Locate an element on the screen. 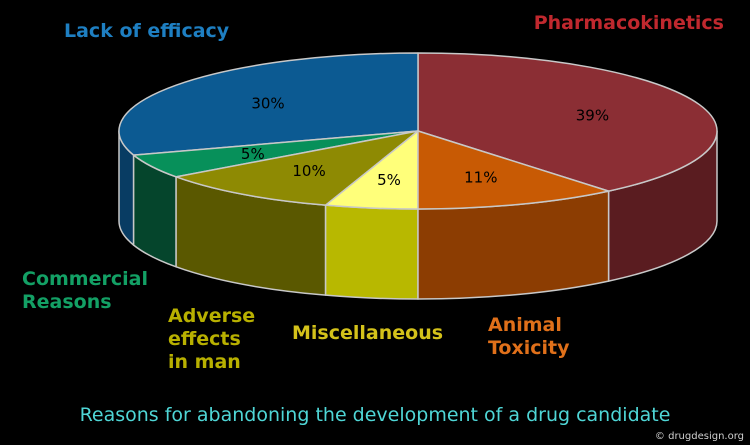 The image size is (750, 445). label-commercial-reasons: Commercial Reasons is located at coordinates (85, 290).